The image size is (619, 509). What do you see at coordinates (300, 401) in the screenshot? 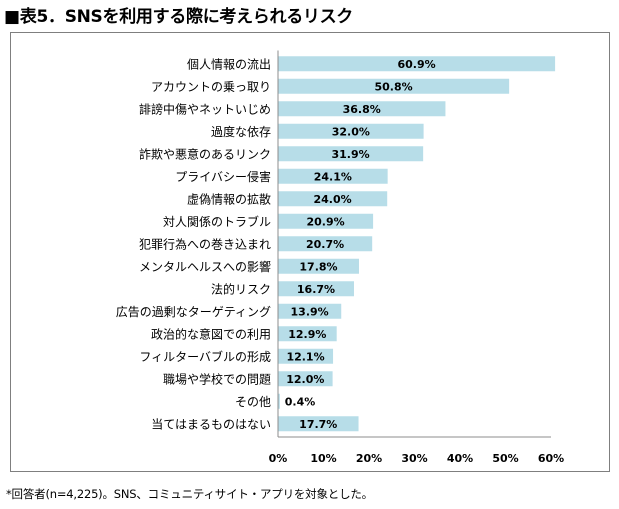
I see `value-label: 0.4%` at bounding box center [300, 401].